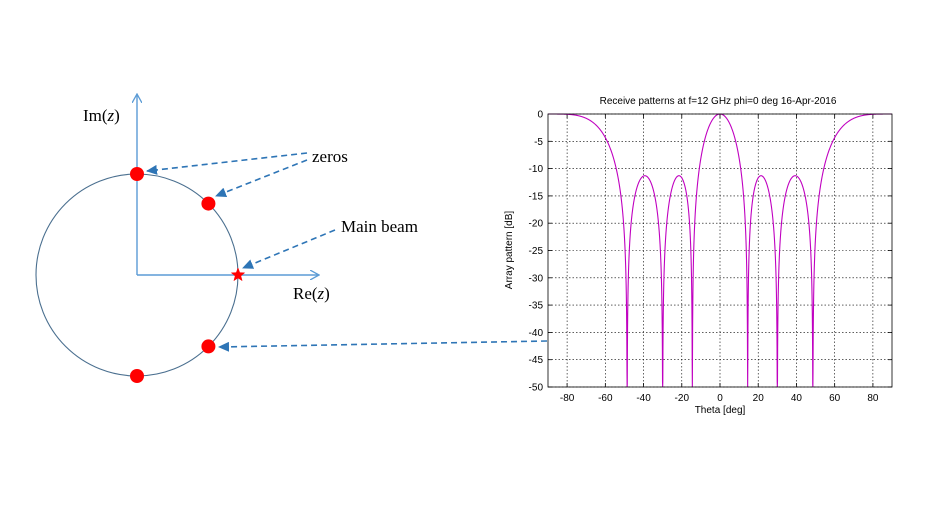  I want to click on zeros-group, so click(173, 275).